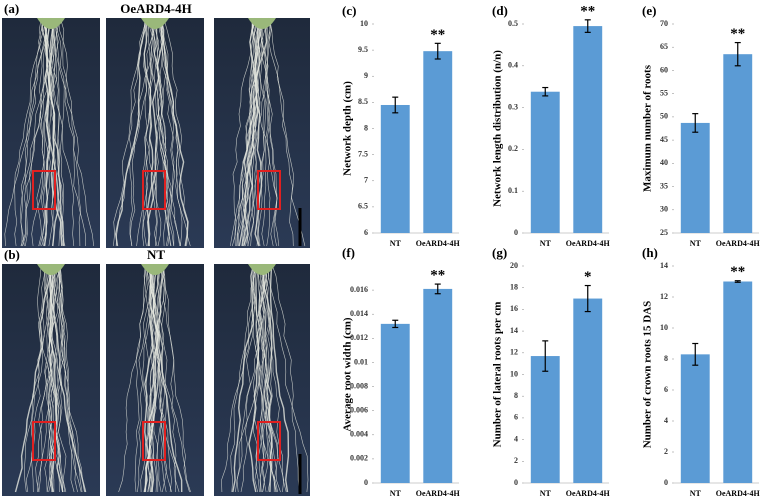 The height and width of the screenshot is (502, 760). I want to click on y-axis-label: Average root width (cm), so click(348, 374).